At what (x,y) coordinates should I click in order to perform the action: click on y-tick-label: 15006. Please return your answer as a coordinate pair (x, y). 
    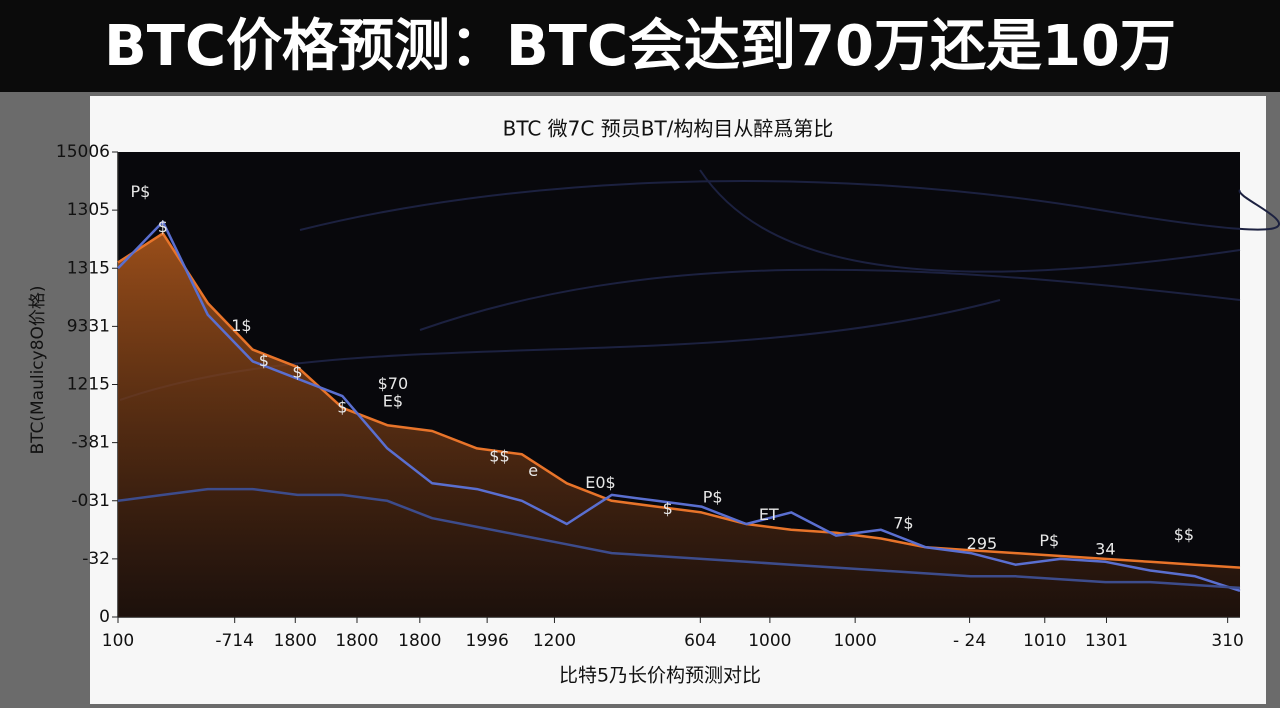
    Looking at the image, I should click on (83, 152).